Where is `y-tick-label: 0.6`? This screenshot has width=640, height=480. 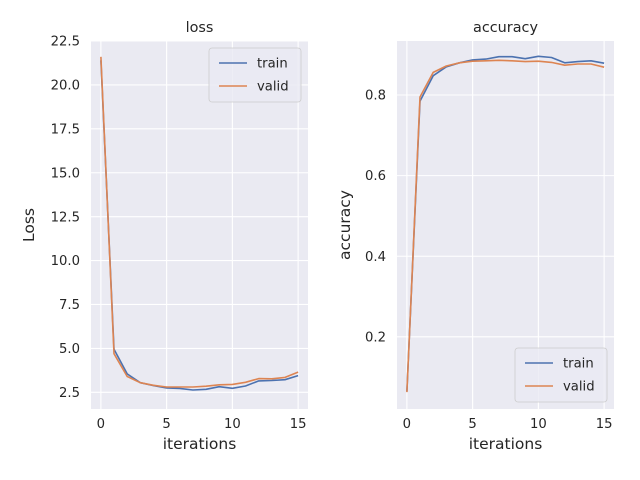
y-tick-label: 0.6 is located at coordinates (375, 176).